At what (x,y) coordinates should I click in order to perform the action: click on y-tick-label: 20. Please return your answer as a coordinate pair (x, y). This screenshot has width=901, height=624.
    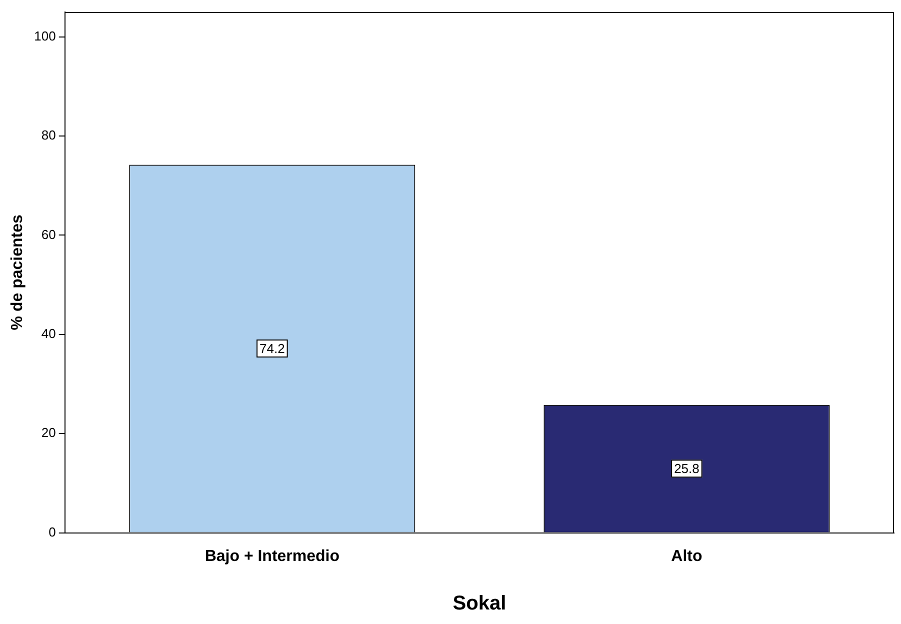
    Looking at the image, I should click on (48, 432).